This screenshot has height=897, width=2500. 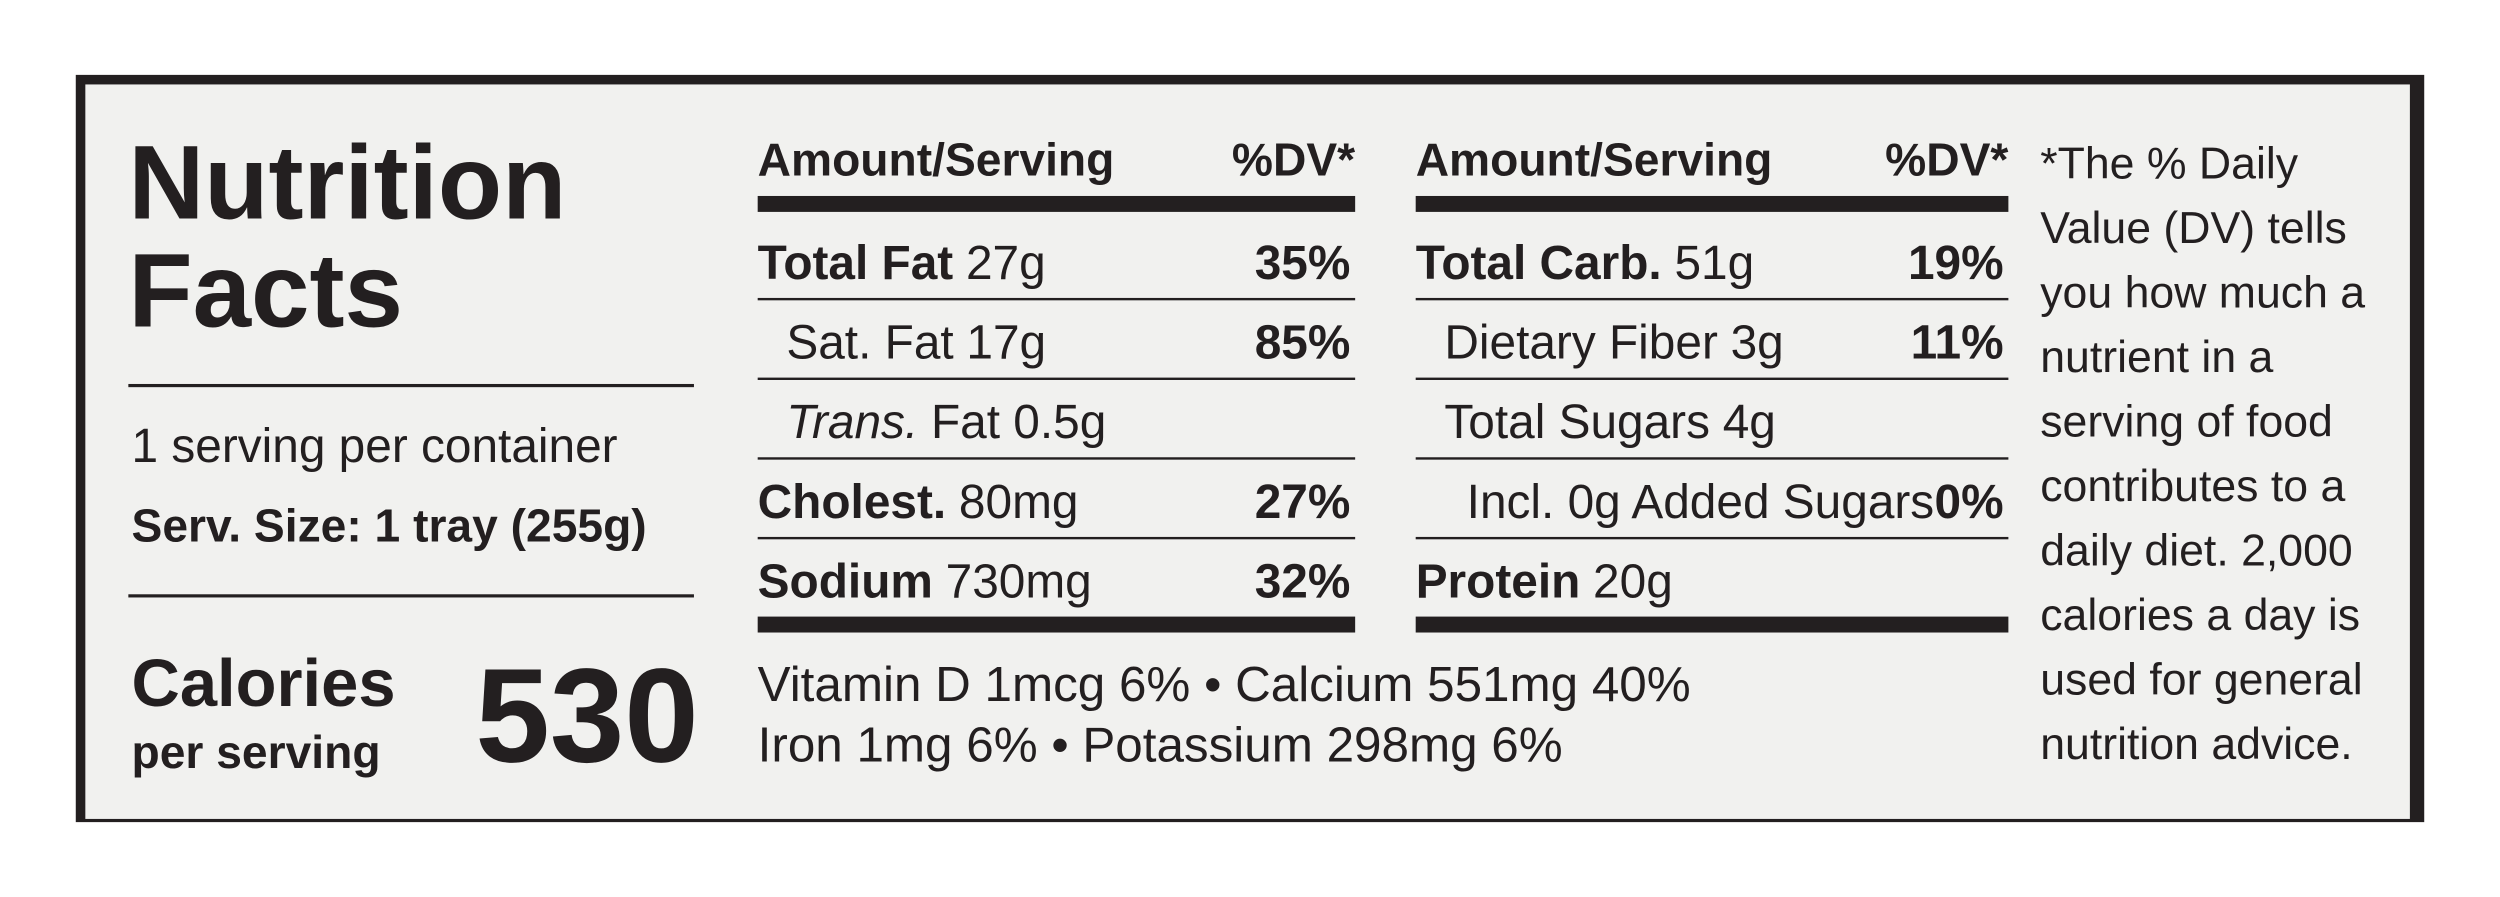 What do you see at coordinates (1714, 263) in the screenshot?
I see `nutrient-amount: 51g` at bounding box center [1714, 263].